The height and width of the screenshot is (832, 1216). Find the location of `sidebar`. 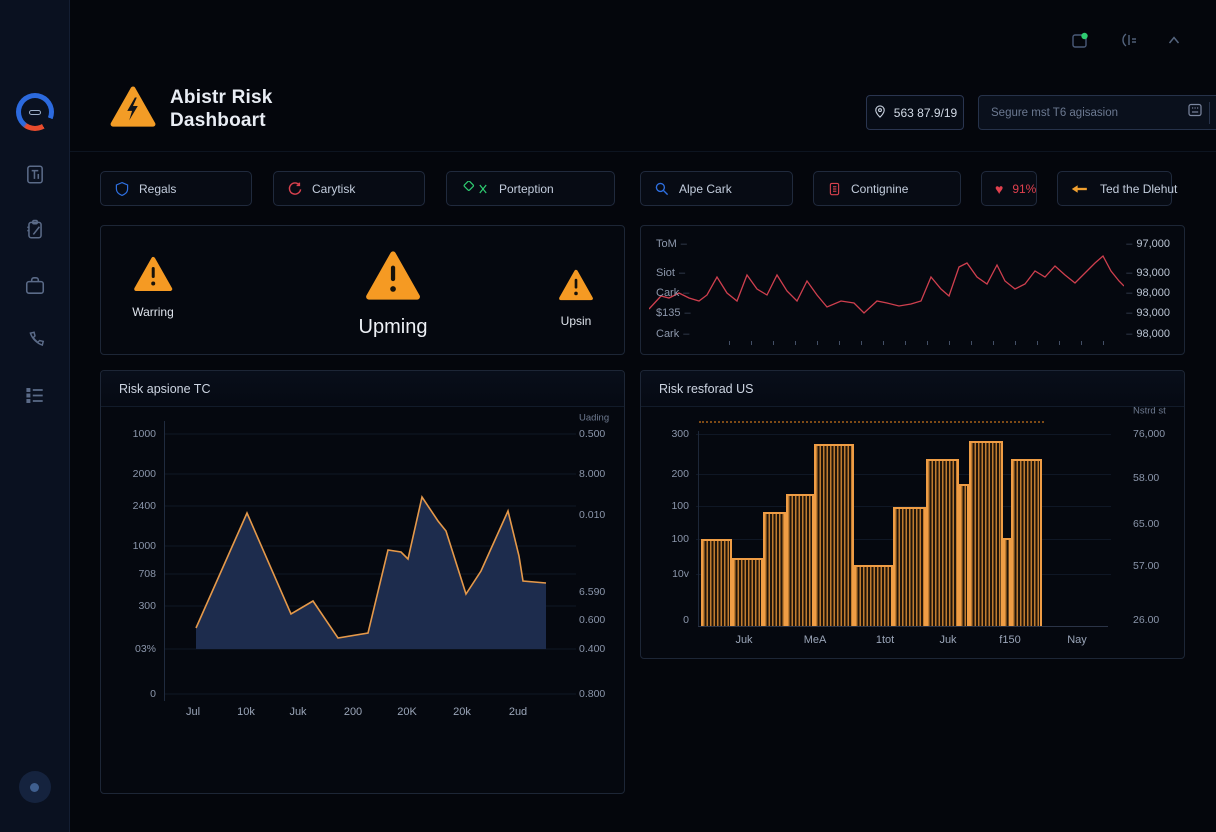

sidebar is located at coordinates (35, 416).